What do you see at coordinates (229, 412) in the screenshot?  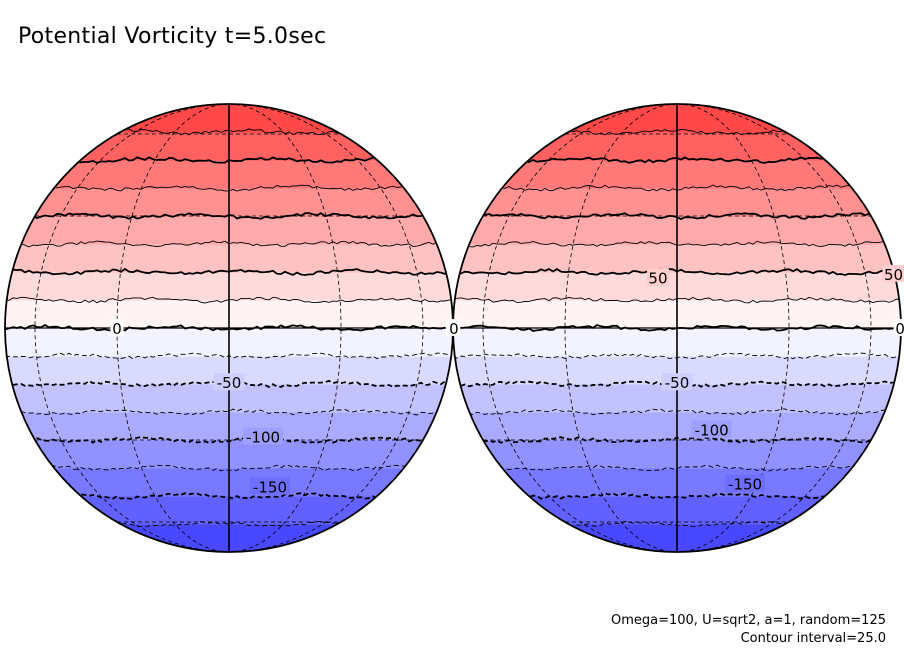 I see `contour-line--75` at bounding box center [229, 412].